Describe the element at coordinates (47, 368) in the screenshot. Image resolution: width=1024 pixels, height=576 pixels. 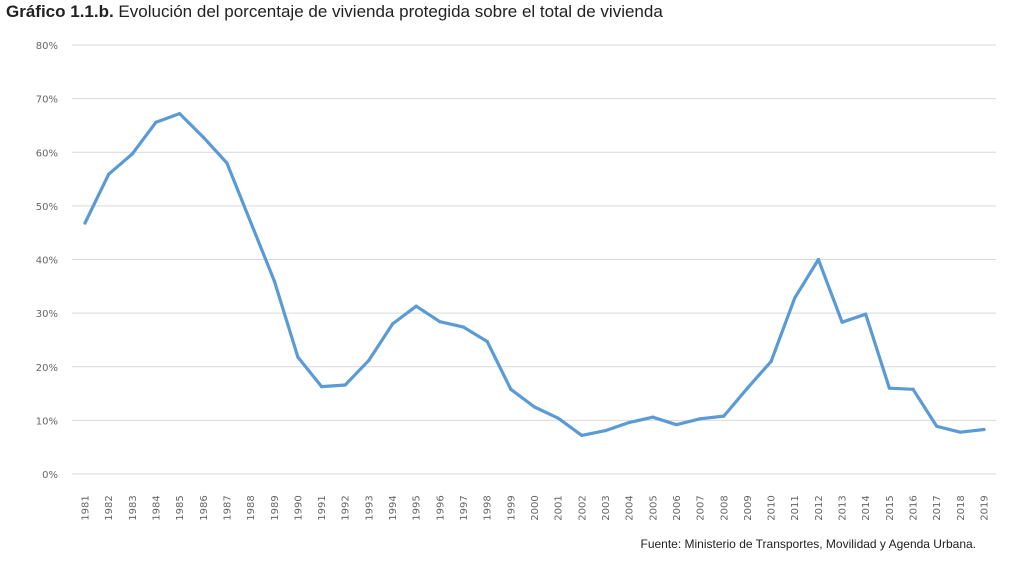
I see `y-tick-label: 20%` at that location.